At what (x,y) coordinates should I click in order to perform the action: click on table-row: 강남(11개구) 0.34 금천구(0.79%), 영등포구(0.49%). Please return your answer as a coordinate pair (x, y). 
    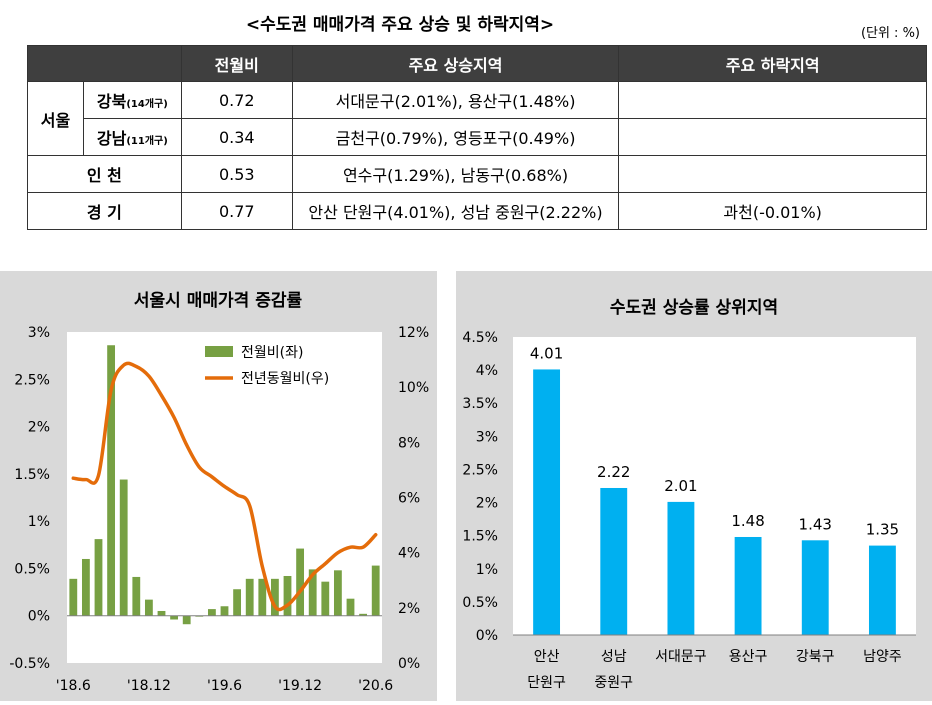
    Looking at the image, I should click on (477, 137).